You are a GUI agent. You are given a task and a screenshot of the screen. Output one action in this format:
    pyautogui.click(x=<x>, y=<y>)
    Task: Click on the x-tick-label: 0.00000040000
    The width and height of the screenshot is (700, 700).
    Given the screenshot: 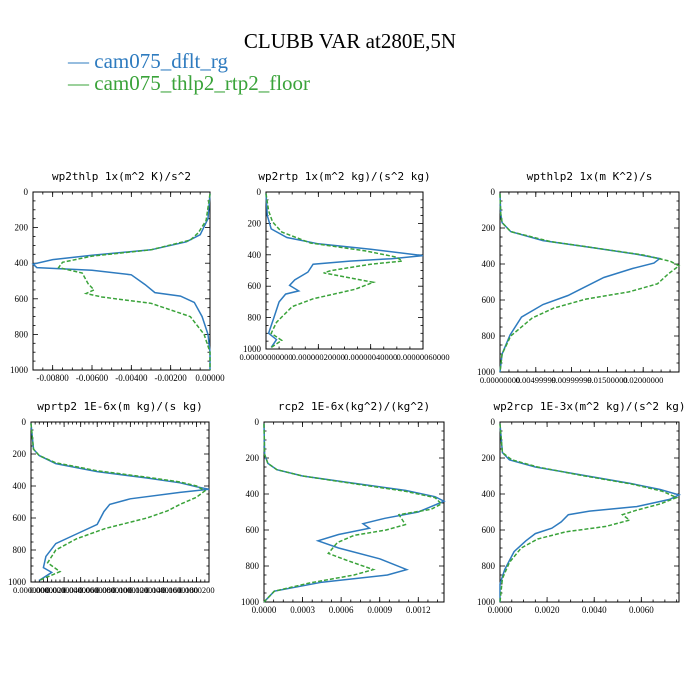 What is the action you would take?
    pyautogui.click(x=370, y=357)
    